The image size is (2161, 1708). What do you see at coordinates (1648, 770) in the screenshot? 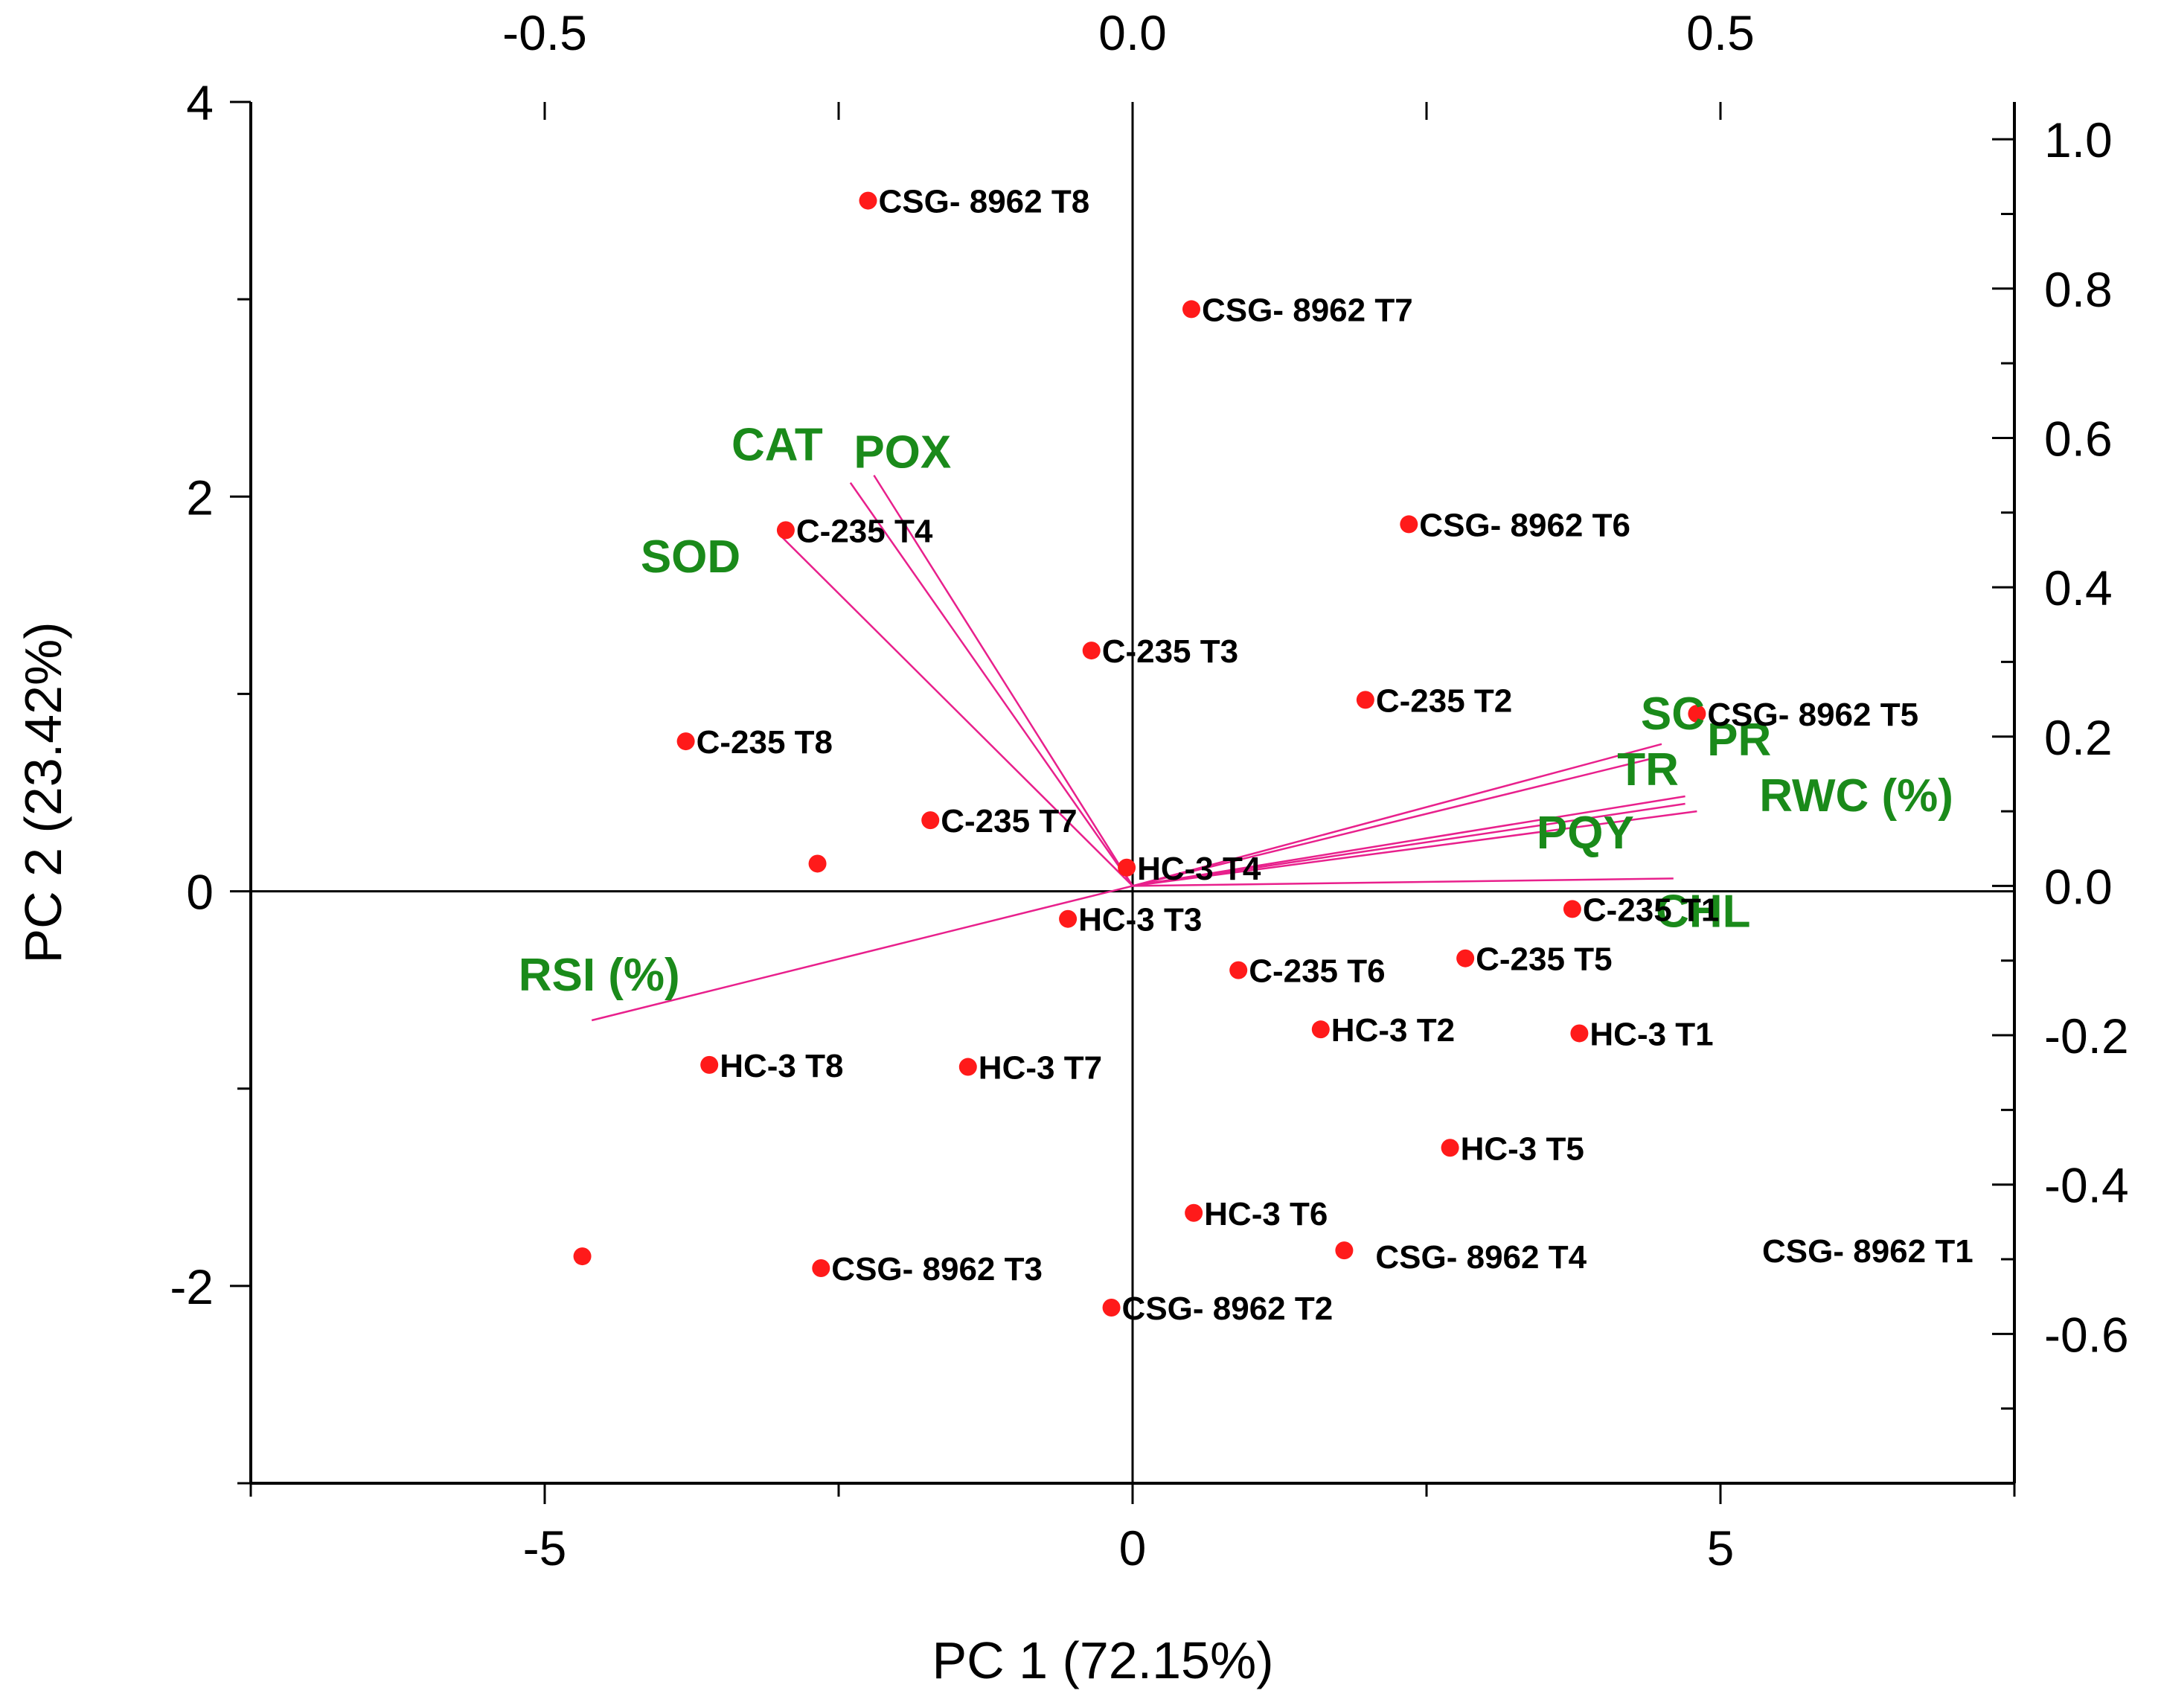
I see `loading-label: TR` at bounding box center [1648, 770].